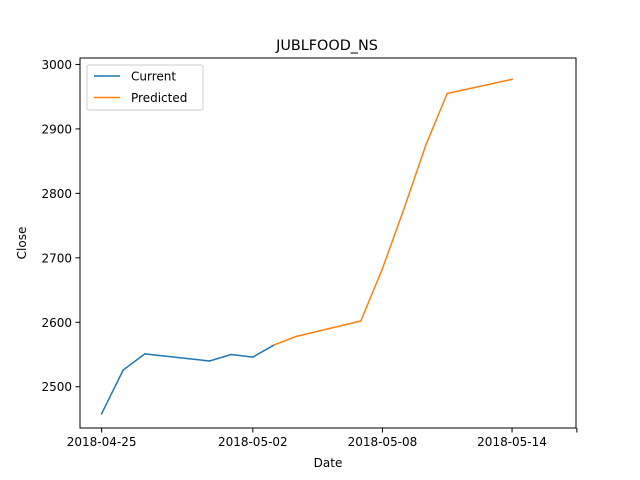  I want to click on x-tick-label: 2018-04-25, so click(102, 442).